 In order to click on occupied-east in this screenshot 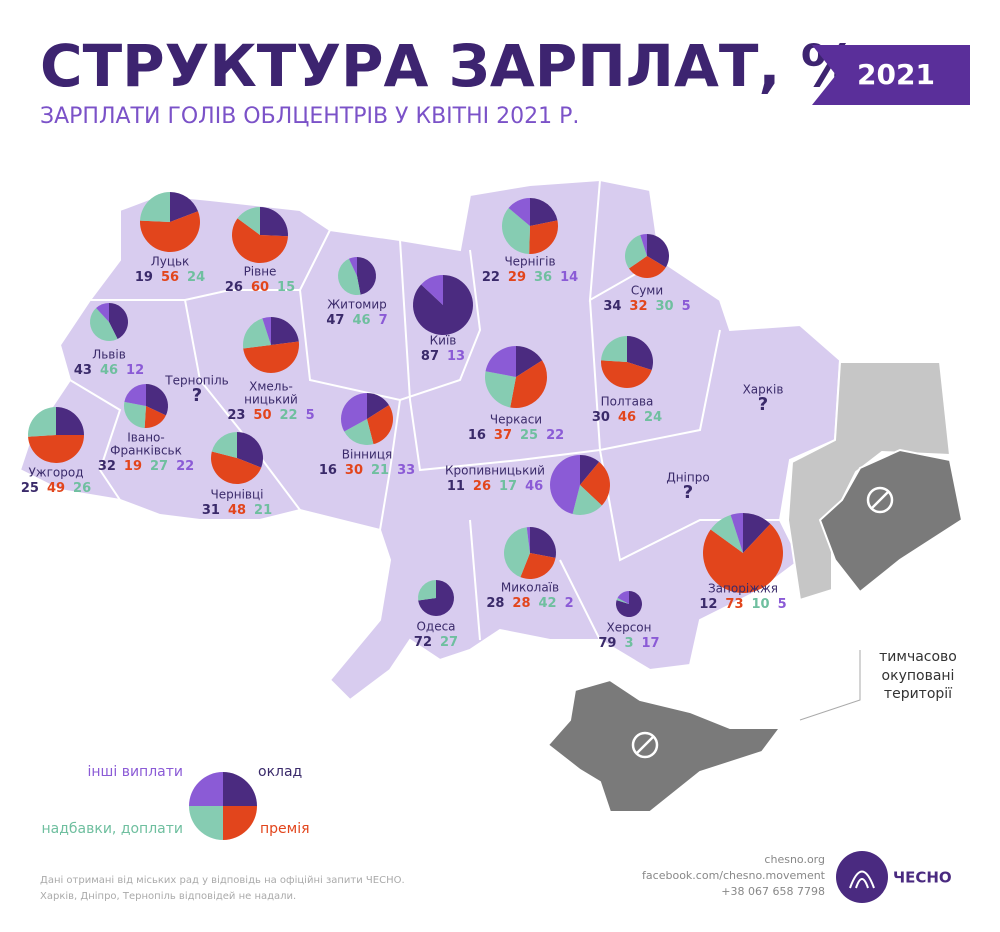, I will do `click(891, 521)`.